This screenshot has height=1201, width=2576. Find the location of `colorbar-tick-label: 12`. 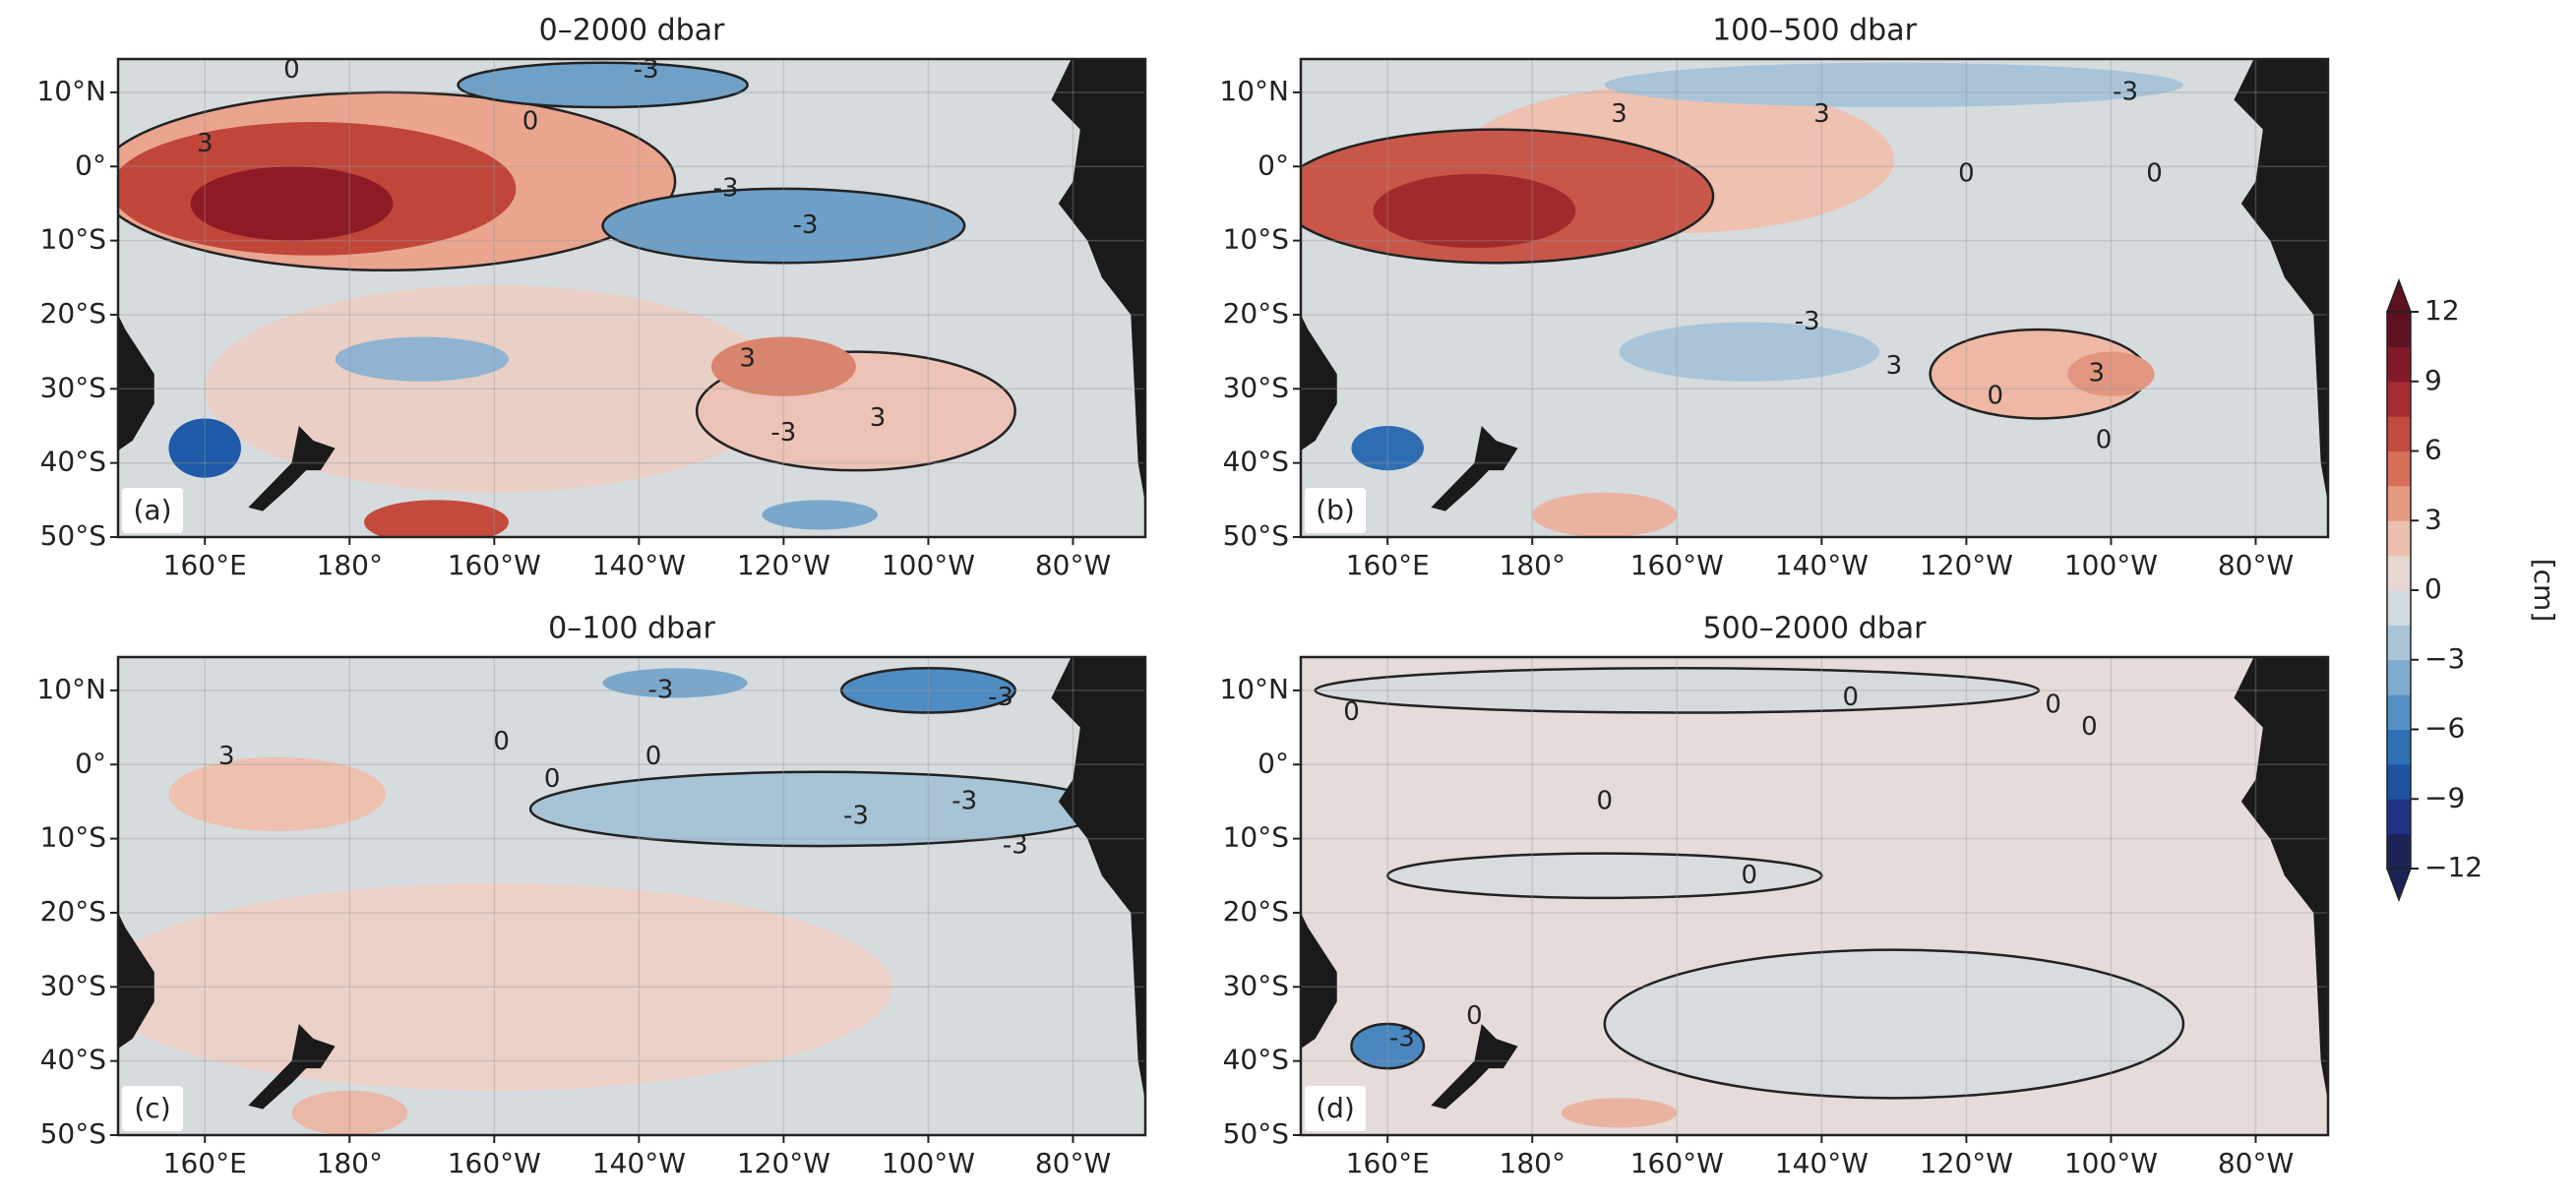

colorbar-tick-label: 12 is located at coordinates (2442, 310).